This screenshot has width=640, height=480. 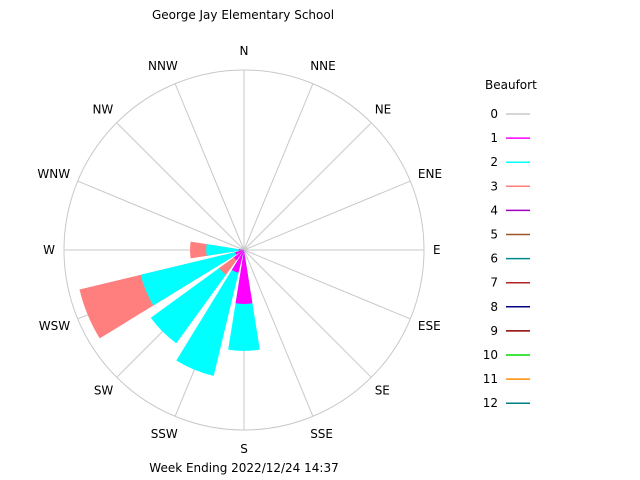 What do you see at coordinates (430, 174) in the screenshot?
I see `direction-label-ene: ENE` at bounding box center [430, 174].